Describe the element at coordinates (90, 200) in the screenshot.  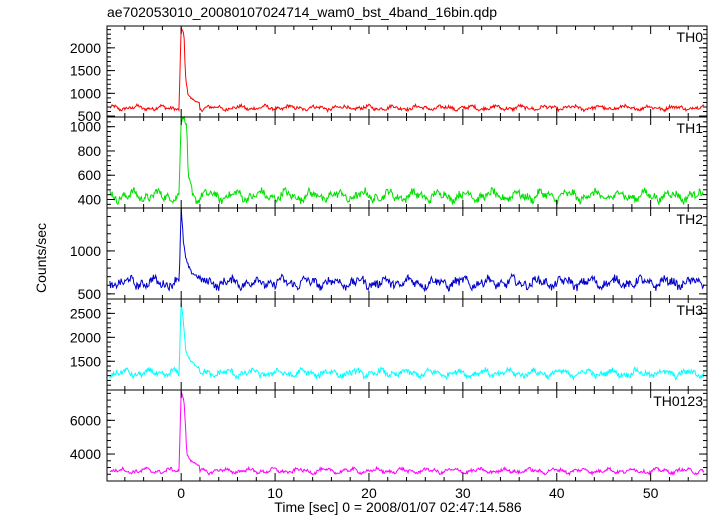
I see `y-tick-label: 400` at that location.